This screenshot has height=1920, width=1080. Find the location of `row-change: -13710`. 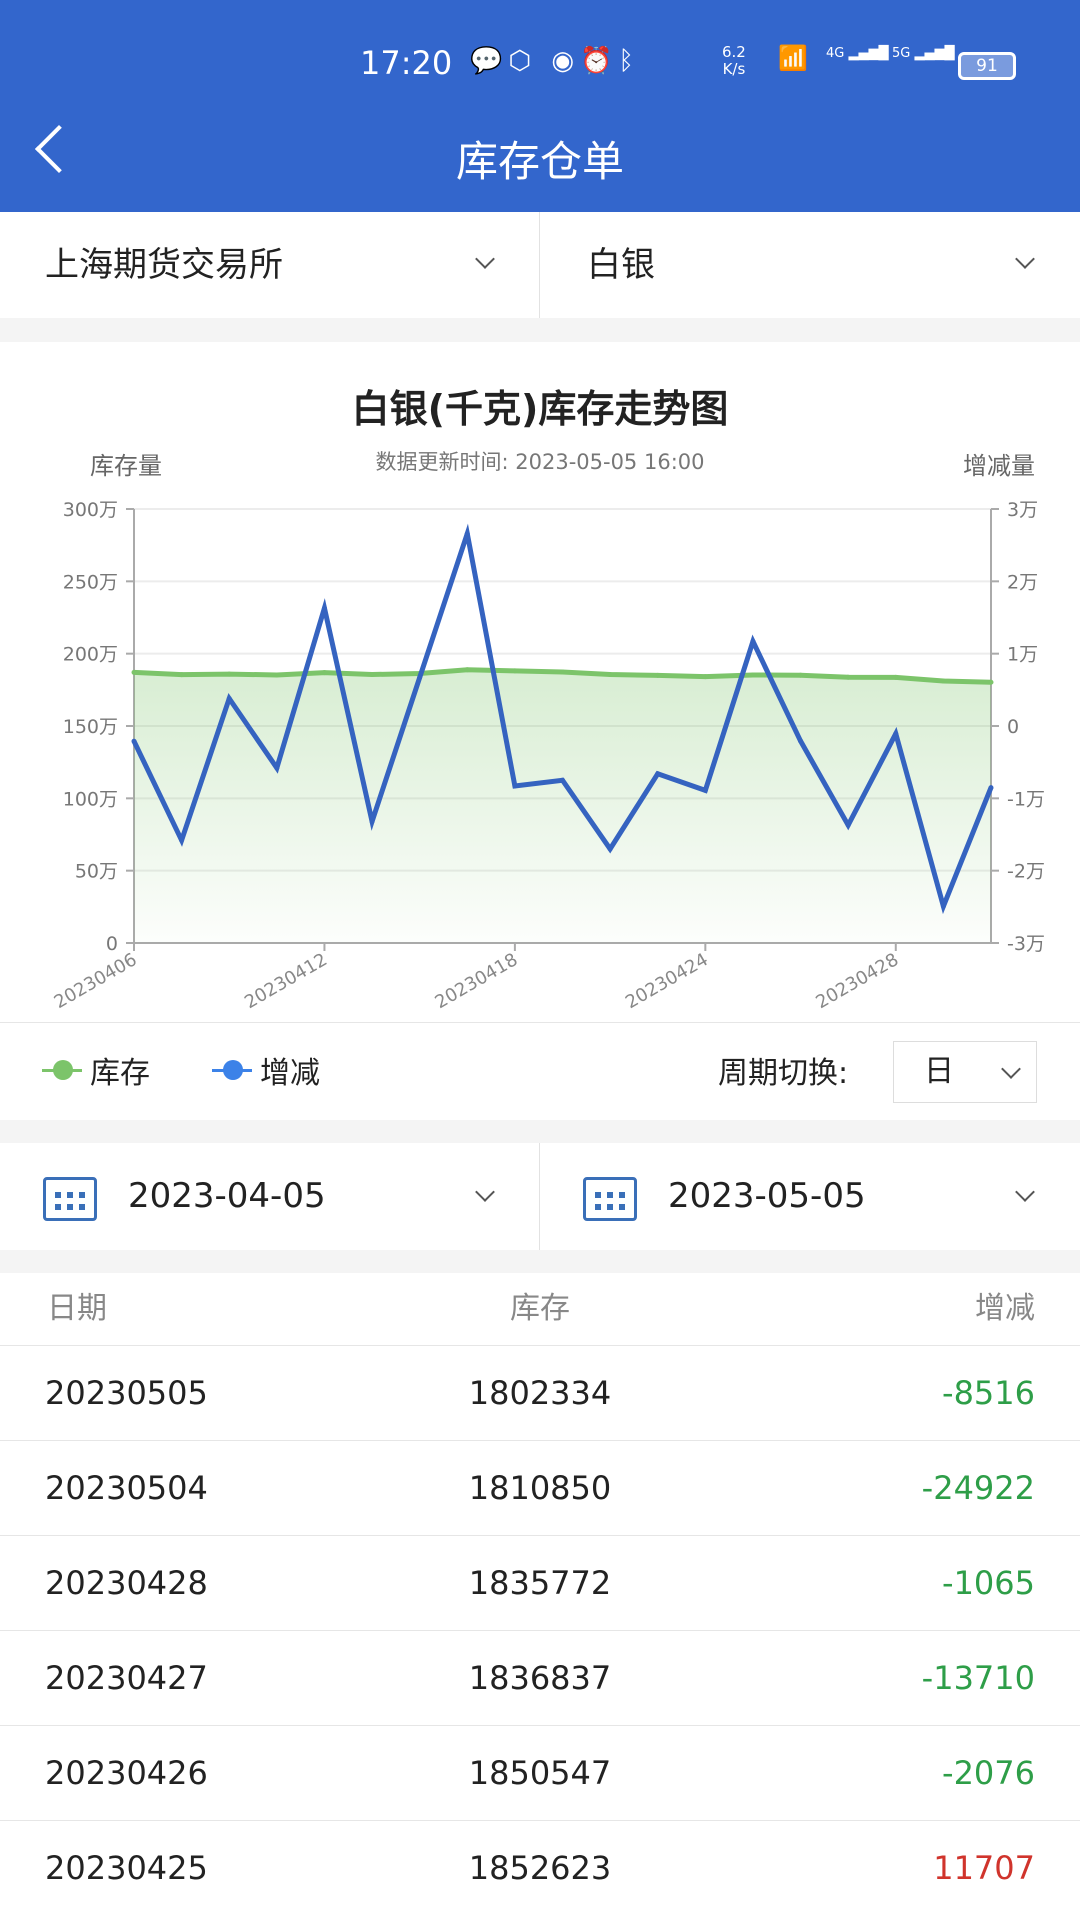

row-change: -13710 is located at coordinates (978, 1678).